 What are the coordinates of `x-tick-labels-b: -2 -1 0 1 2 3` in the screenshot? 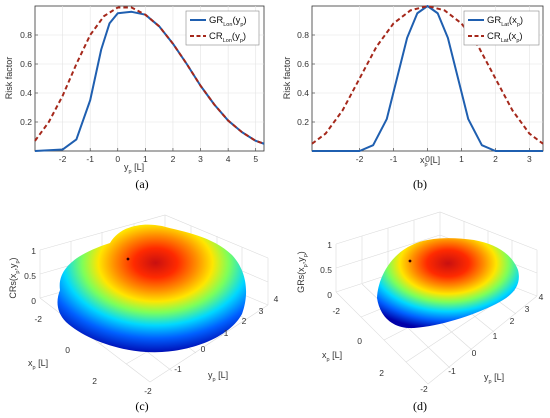 It's located at (444, 159).